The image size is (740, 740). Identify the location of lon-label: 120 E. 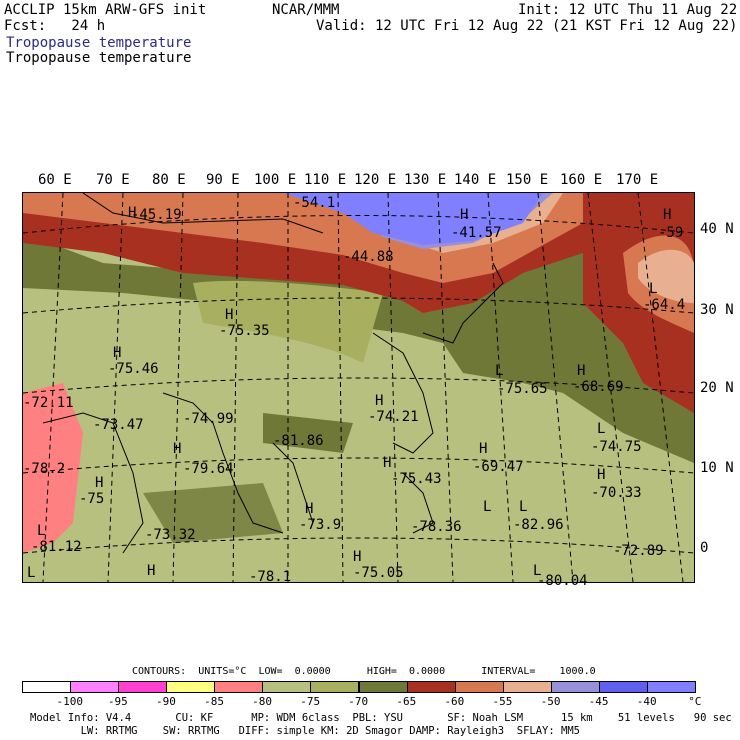
(375, 180).